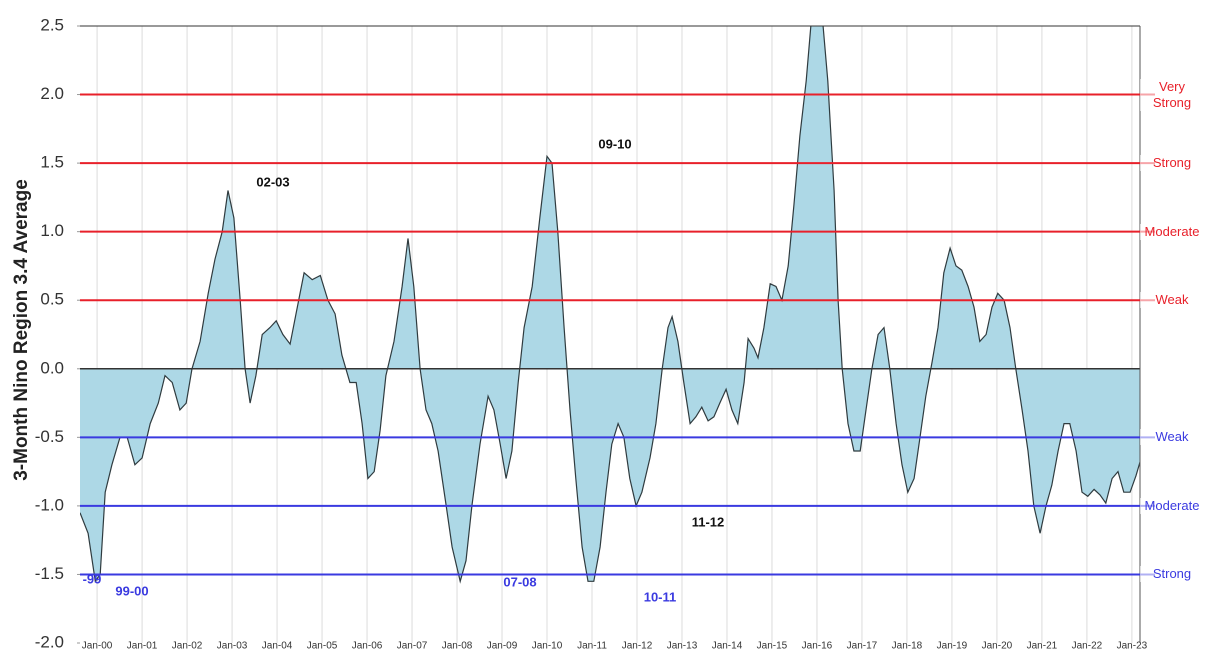 This screenshot has height=671, width=1211. What do you see at coordinates (412, 646) in the screenshot?
I see `x-tick-label: Jan-07` at bounding box center [412, 646].